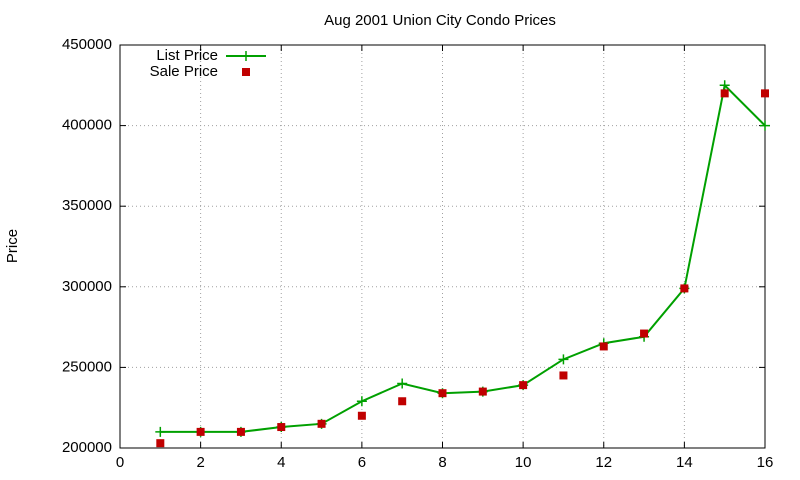 The height and width of the screenshot is (480, 800). What do you see at coordinates (87, 205) in the screenshot?
I see `y-tick-label: 350000` at bounding box center [87, 205].